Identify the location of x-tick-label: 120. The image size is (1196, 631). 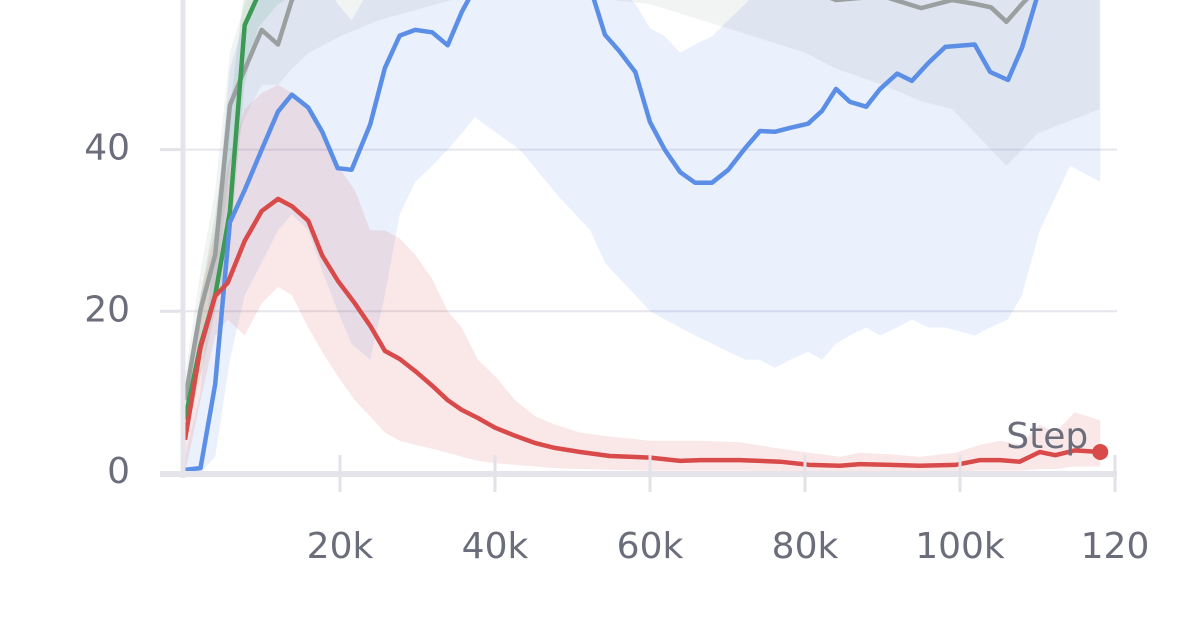
(1115, 546).